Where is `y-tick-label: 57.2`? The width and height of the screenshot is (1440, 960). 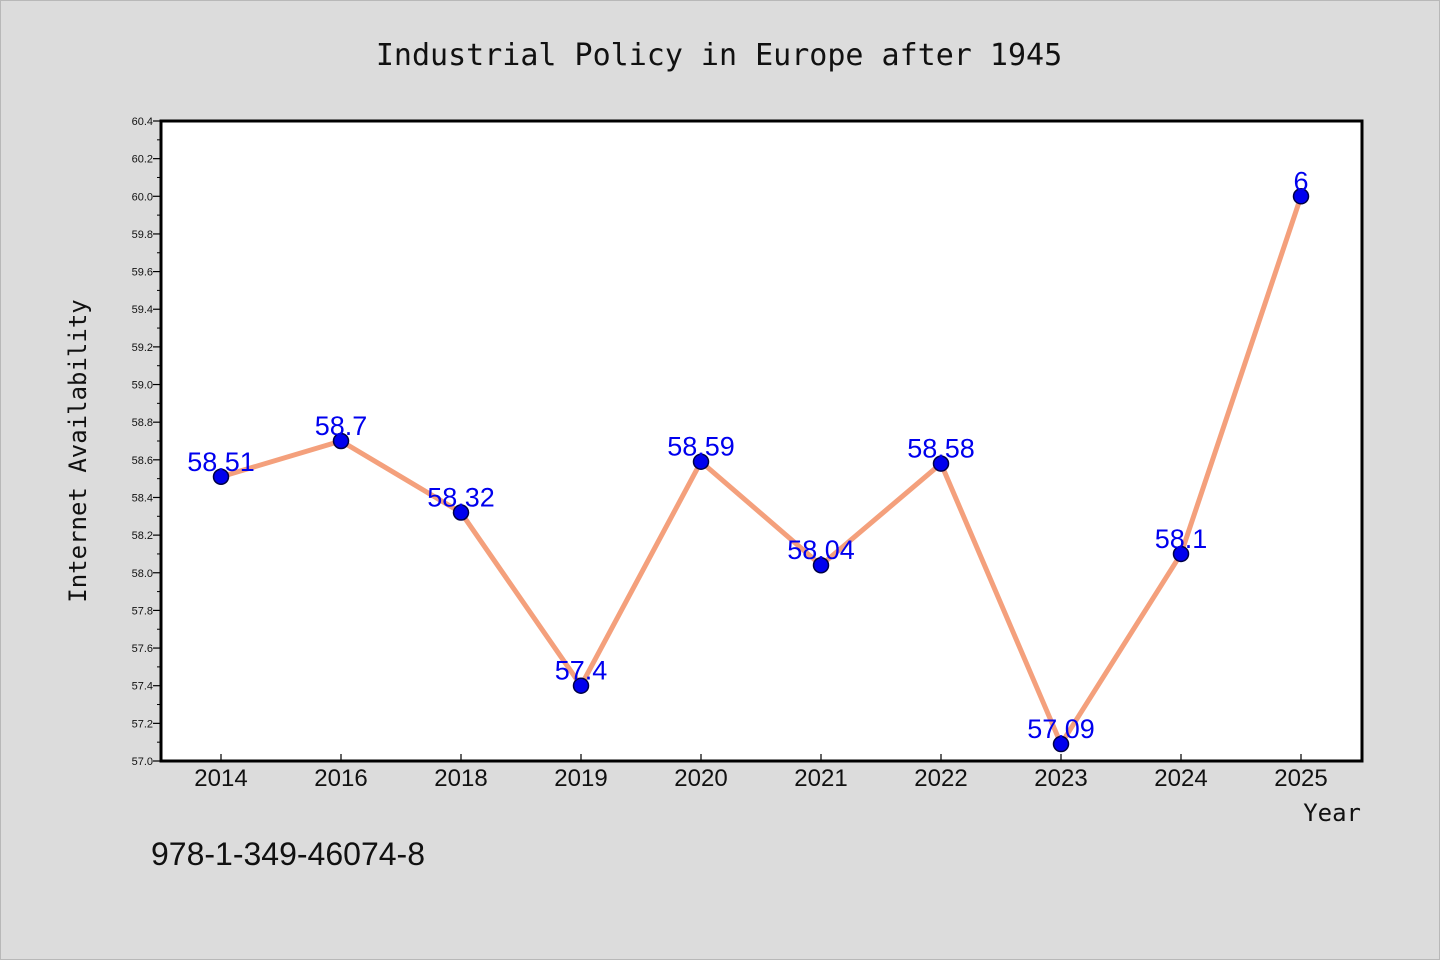
y-tick-label: 57.2 is located at coordinates (142, 724).